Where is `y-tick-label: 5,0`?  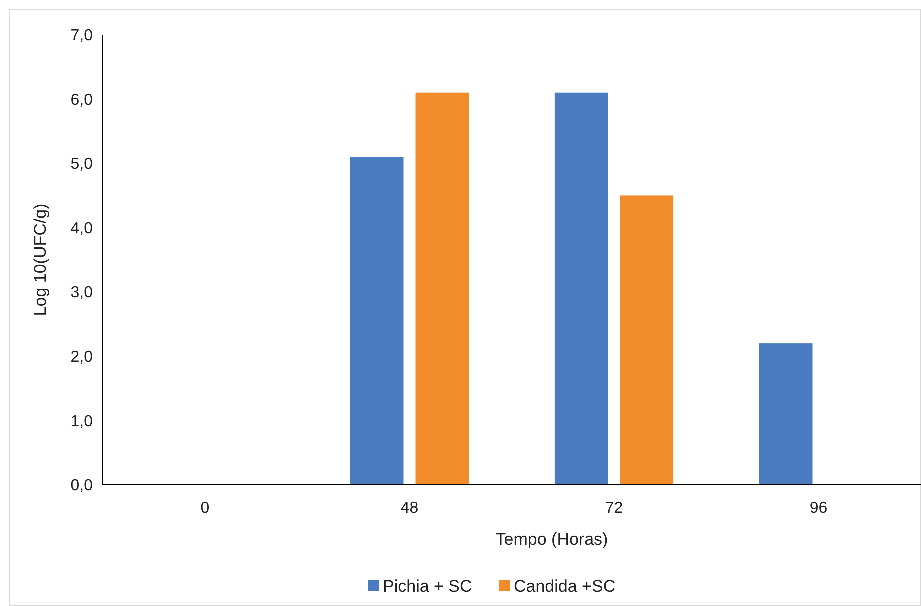 y-tick-label: 5,0 is located at coordinates (82, 165).